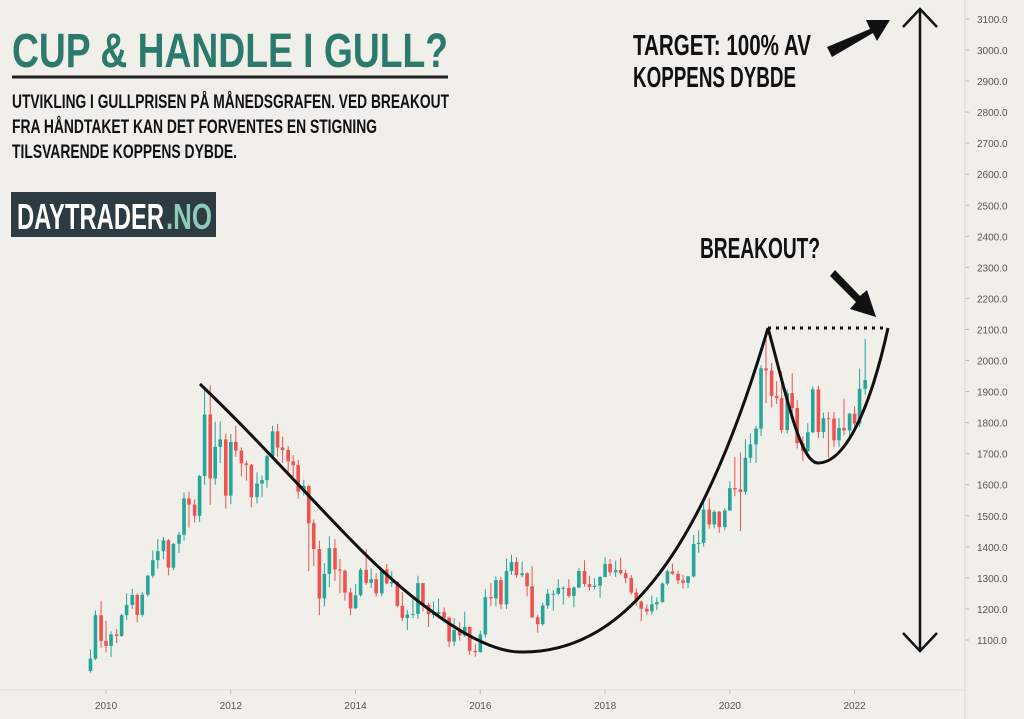 This screenshot has width=1024, height=719. I want to click on title: CUP & HANDLE I GULL?, so click(230, 51).